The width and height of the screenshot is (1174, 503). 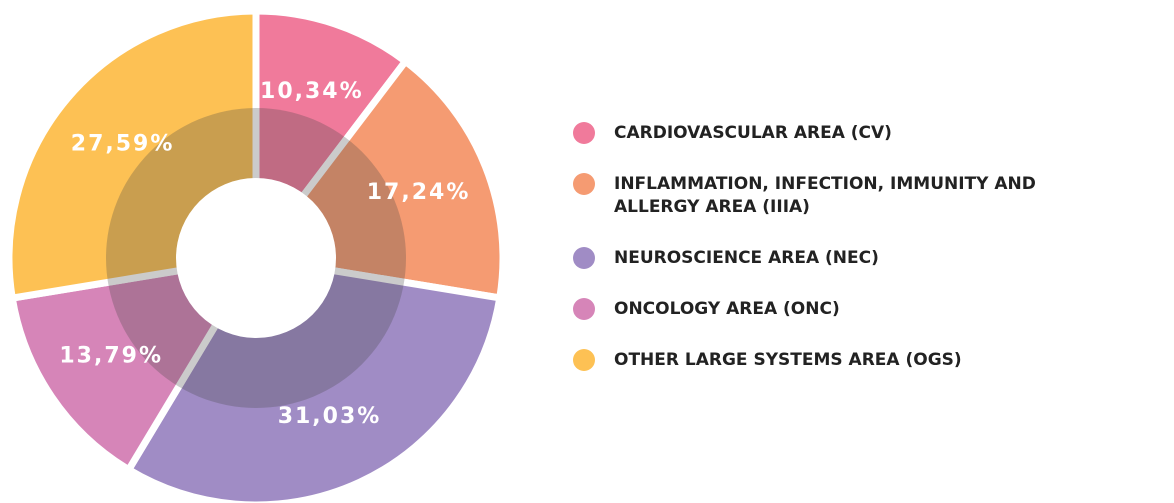 What do you see at coordinates (419, 192) in the screenshot?
I see `data-label: 17,24%` at bounding box center [419, 192].